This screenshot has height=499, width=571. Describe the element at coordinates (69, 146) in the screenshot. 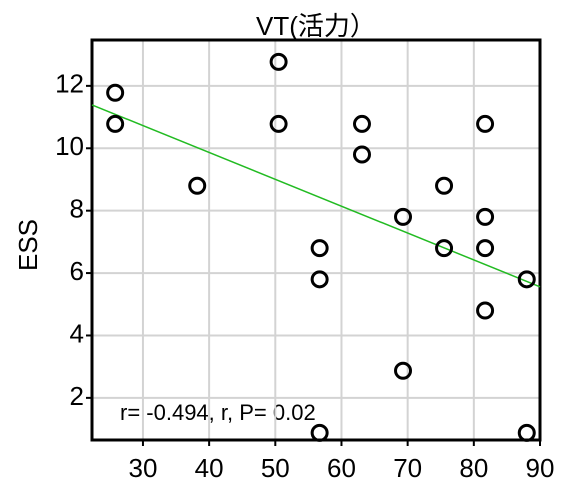

I see `y-tick-label: 10` at that location.